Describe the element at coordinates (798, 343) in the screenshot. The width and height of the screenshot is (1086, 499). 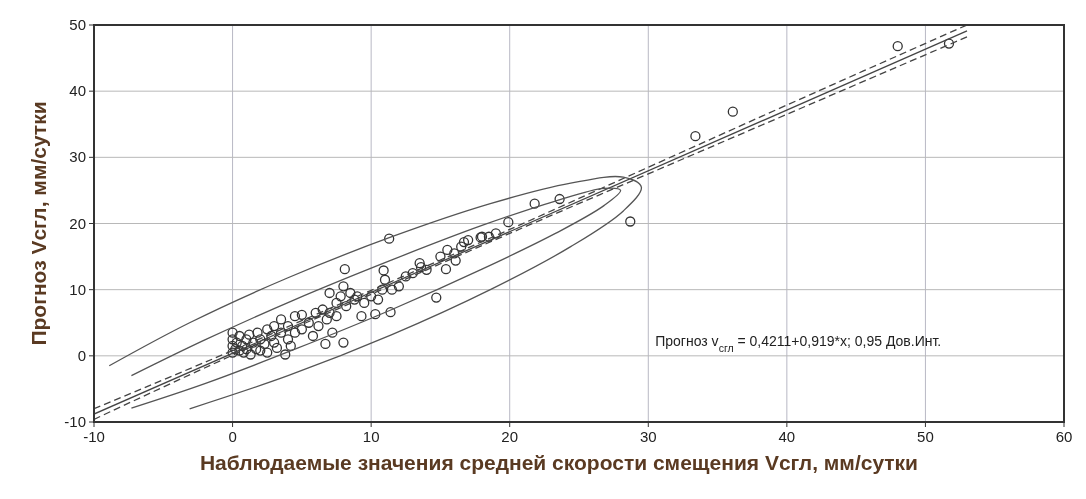
I see `annotation: Прогноз v$_{сгл}$ = 0,4211+0,919*x; 0,95 Дов.Инт.` at that location.